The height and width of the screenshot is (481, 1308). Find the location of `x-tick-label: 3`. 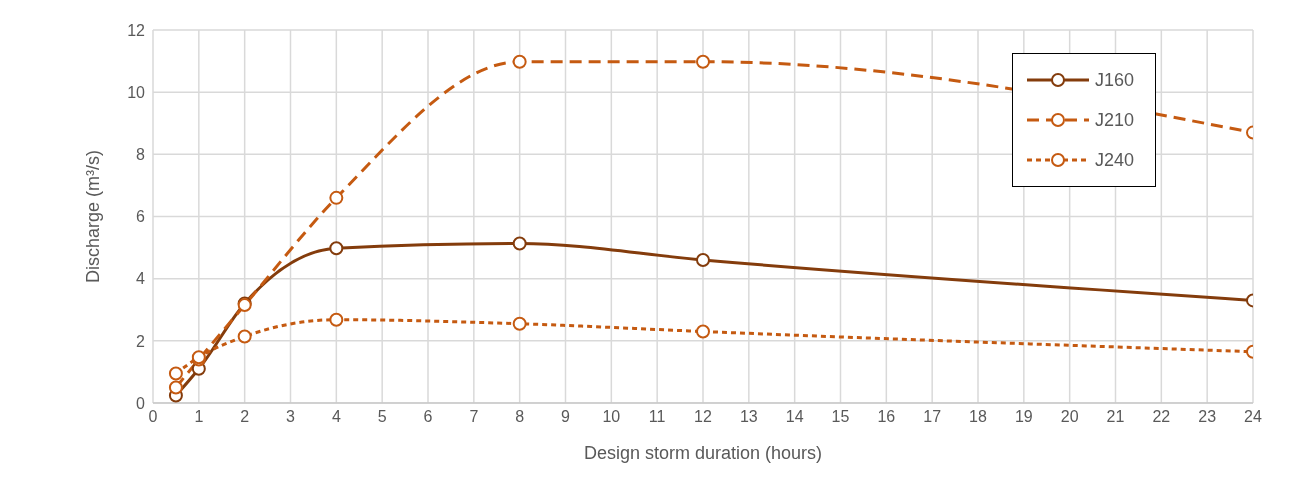

x-tick-label: 3 is located at coordinates (291, 417).